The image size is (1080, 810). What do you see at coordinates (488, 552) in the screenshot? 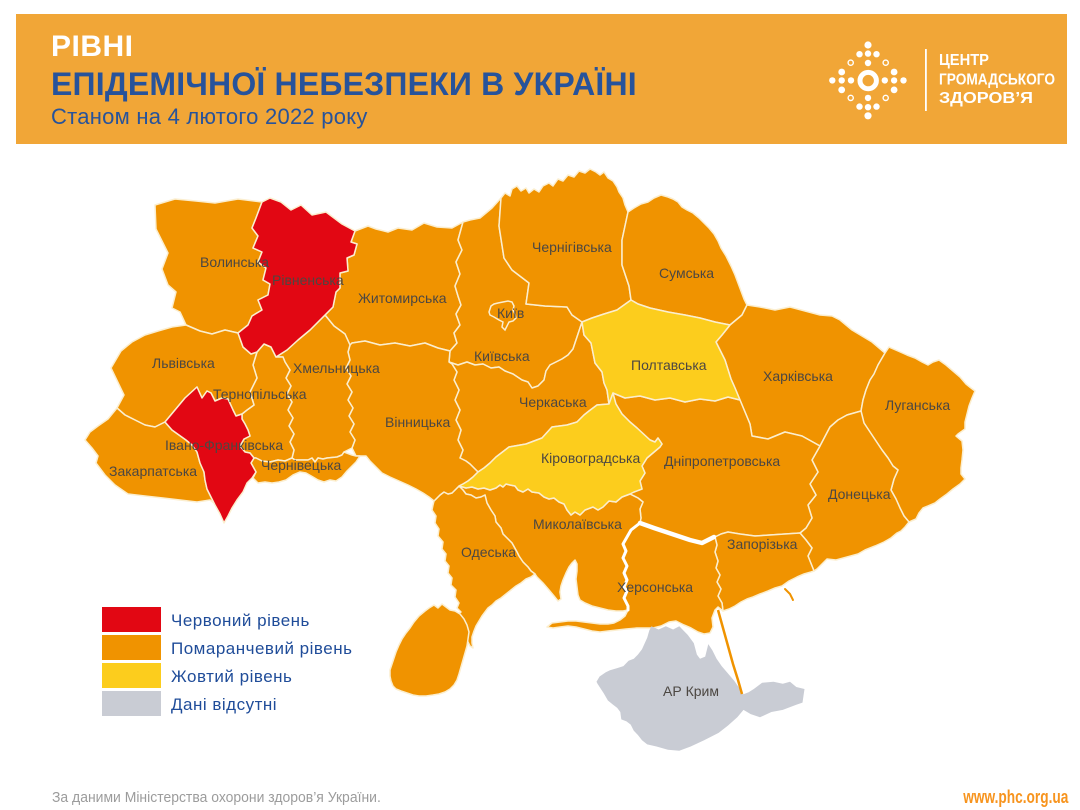
I see `svg-text: Одеська` at bounding box center [488, 552].